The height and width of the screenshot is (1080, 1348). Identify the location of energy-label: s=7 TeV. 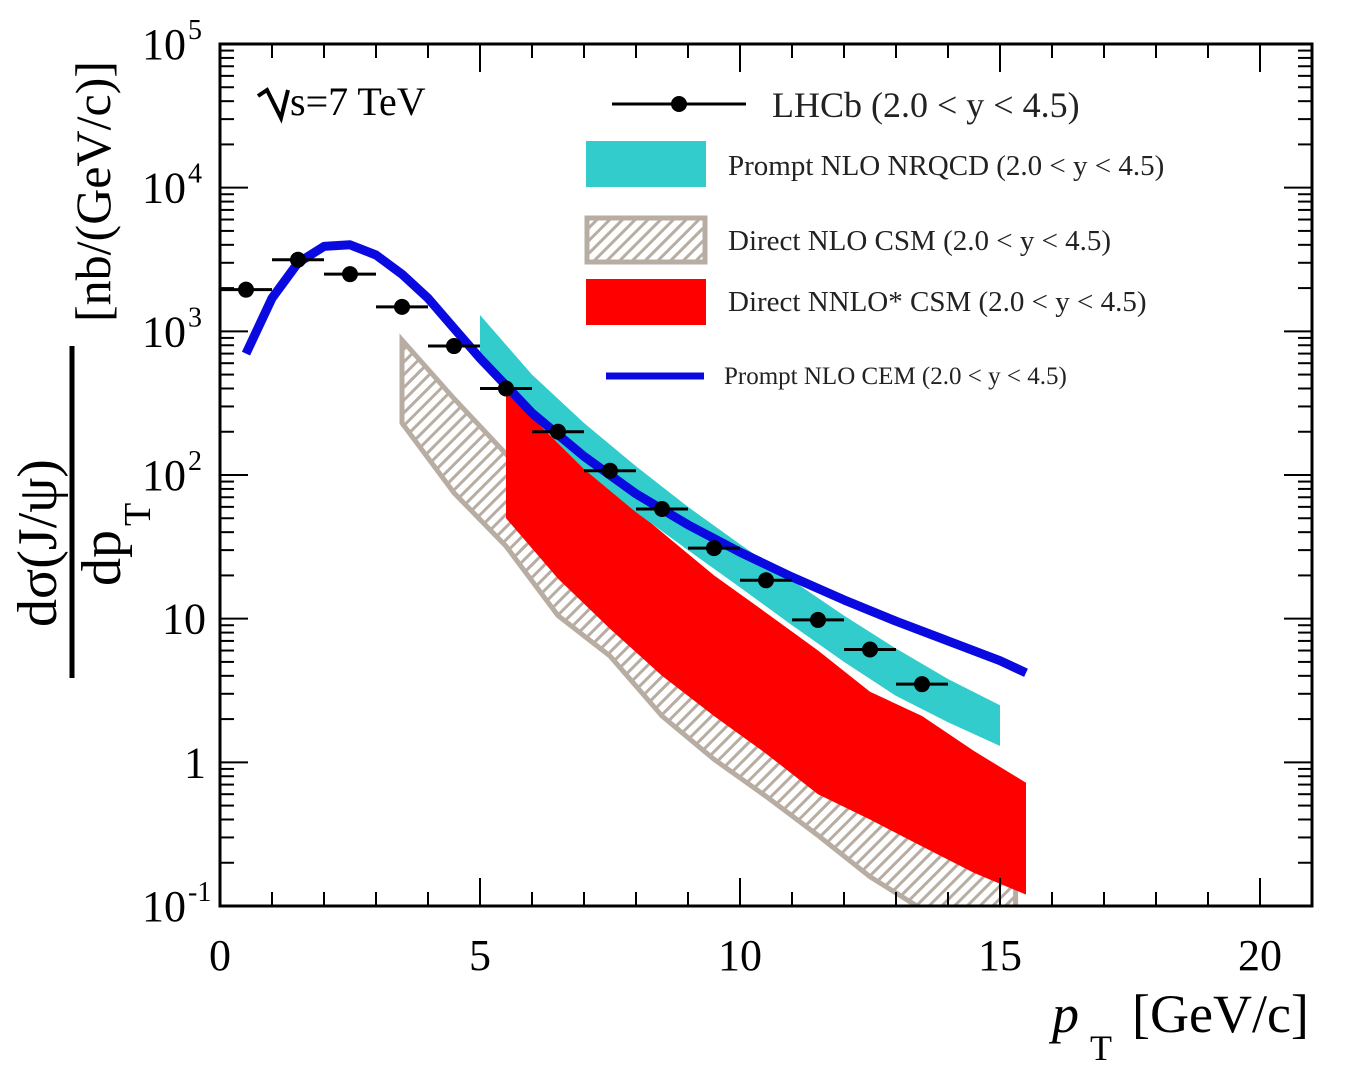
(358, 101).